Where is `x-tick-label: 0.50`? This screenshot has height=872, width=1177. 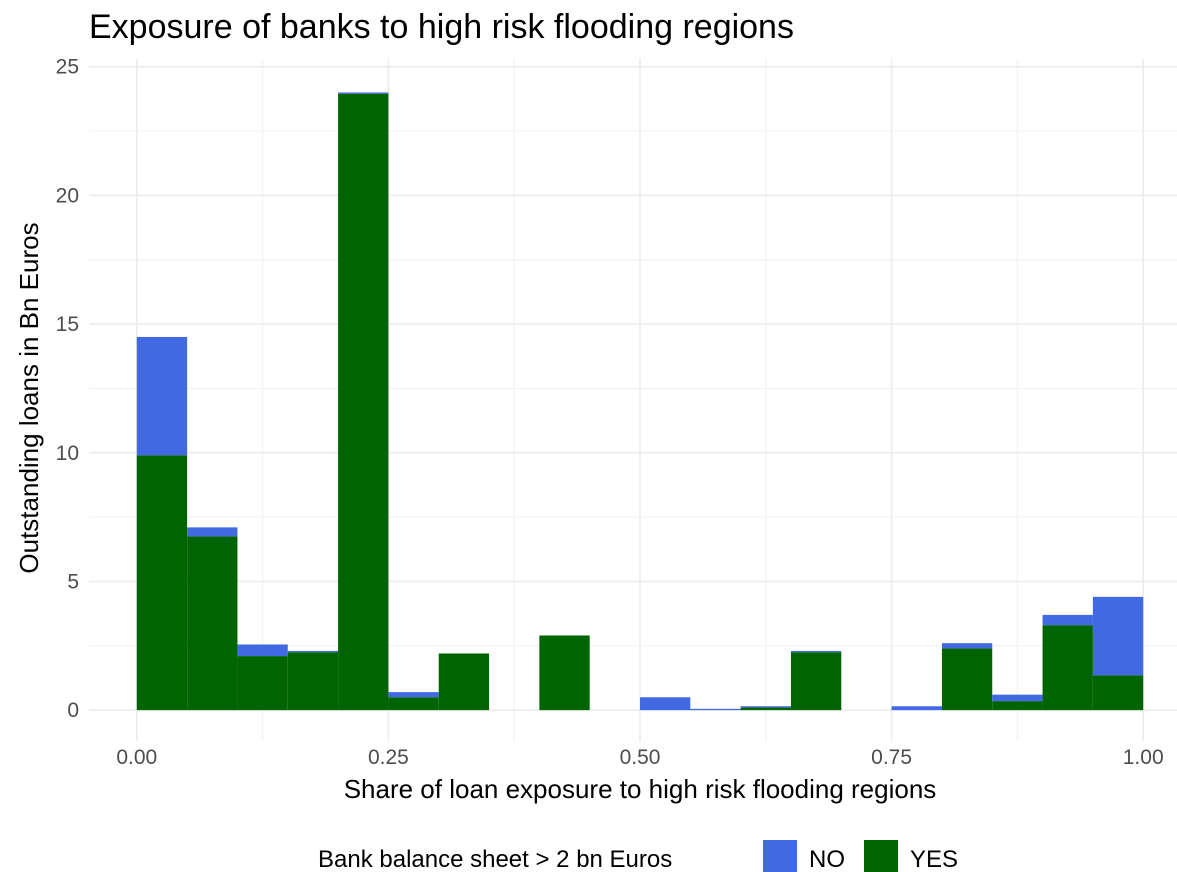 x-tick-label: 0.50 is located at coordinates (640, 757).